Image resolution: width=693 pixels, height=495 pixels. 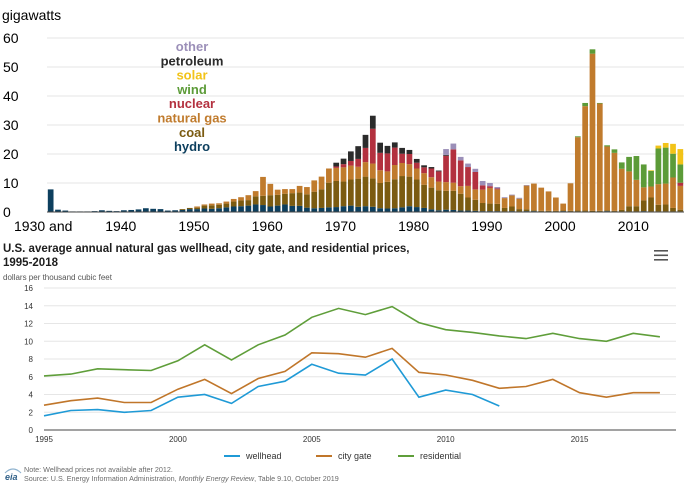 What do you see at coordinates (416, 160) in the screenshot?
I see `bar-petroleum-1980` at bounding box center [416, 160].